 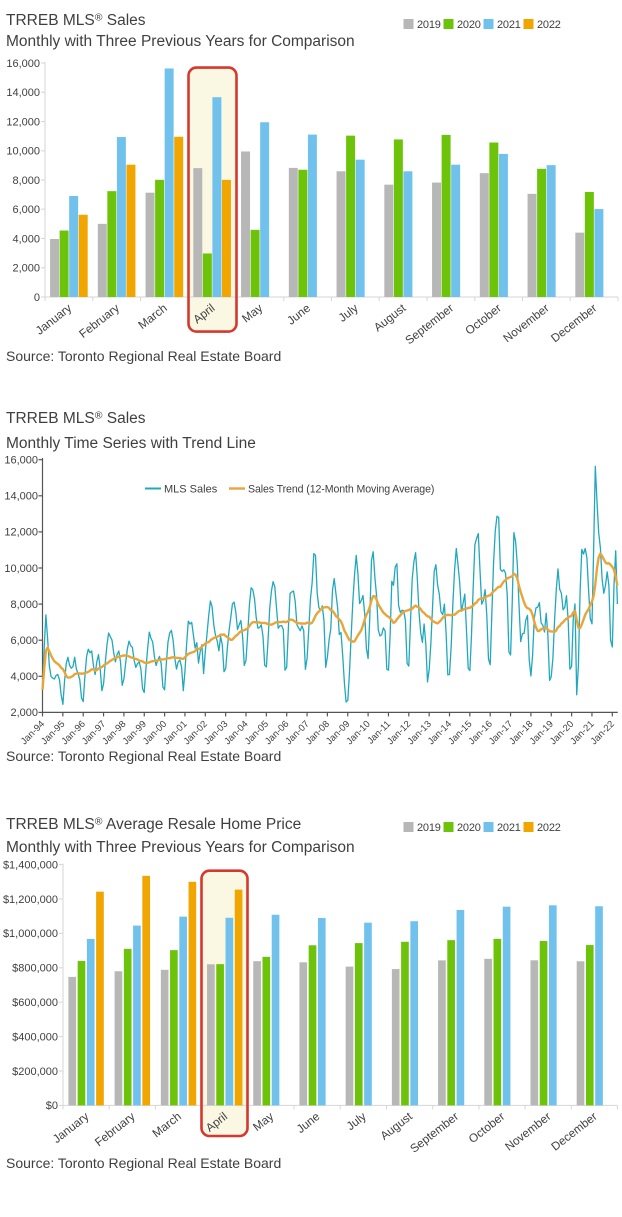 I want to click on svg-text: 0, so click(x=37, y=298).